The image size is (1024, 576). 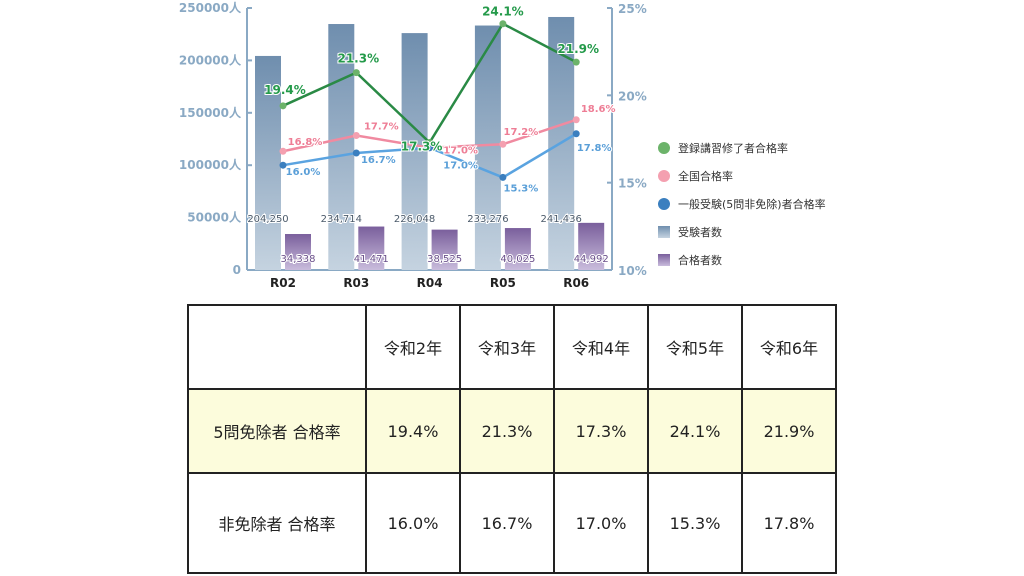 What do you see at coordinates (210, 112) in the screenshot?
I see `left-tick-label: 150000人` at bounding box center [210, 112].